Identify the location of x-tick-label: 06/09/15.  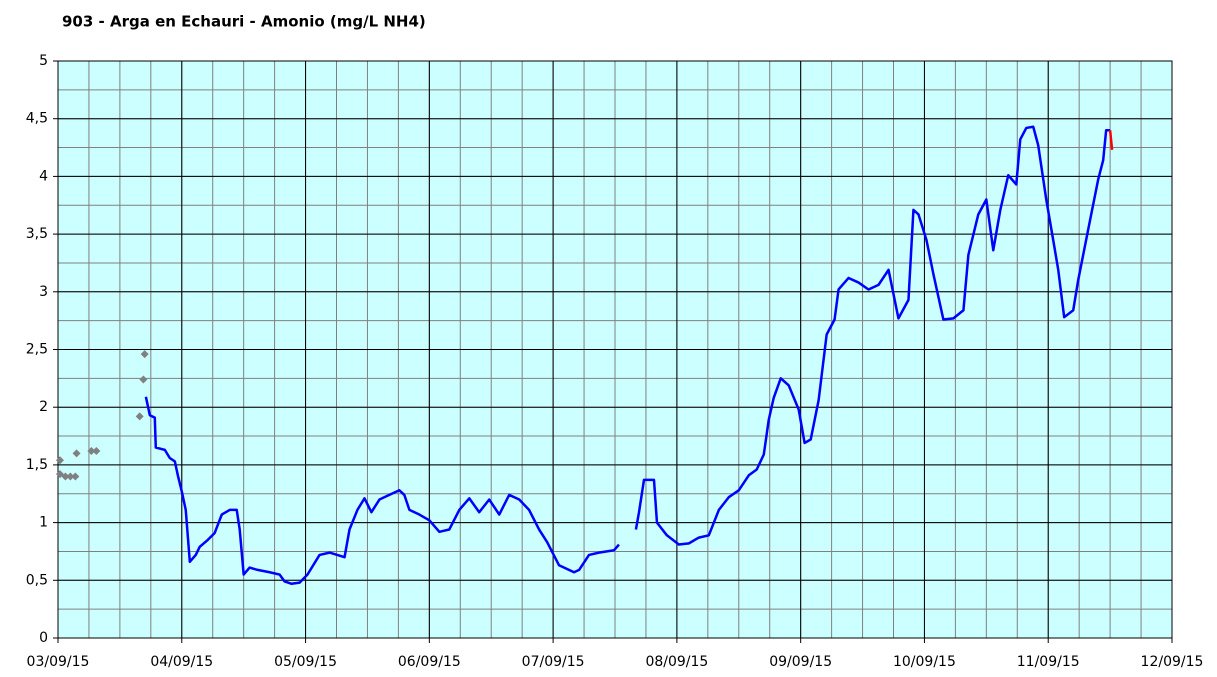
(429, 662).